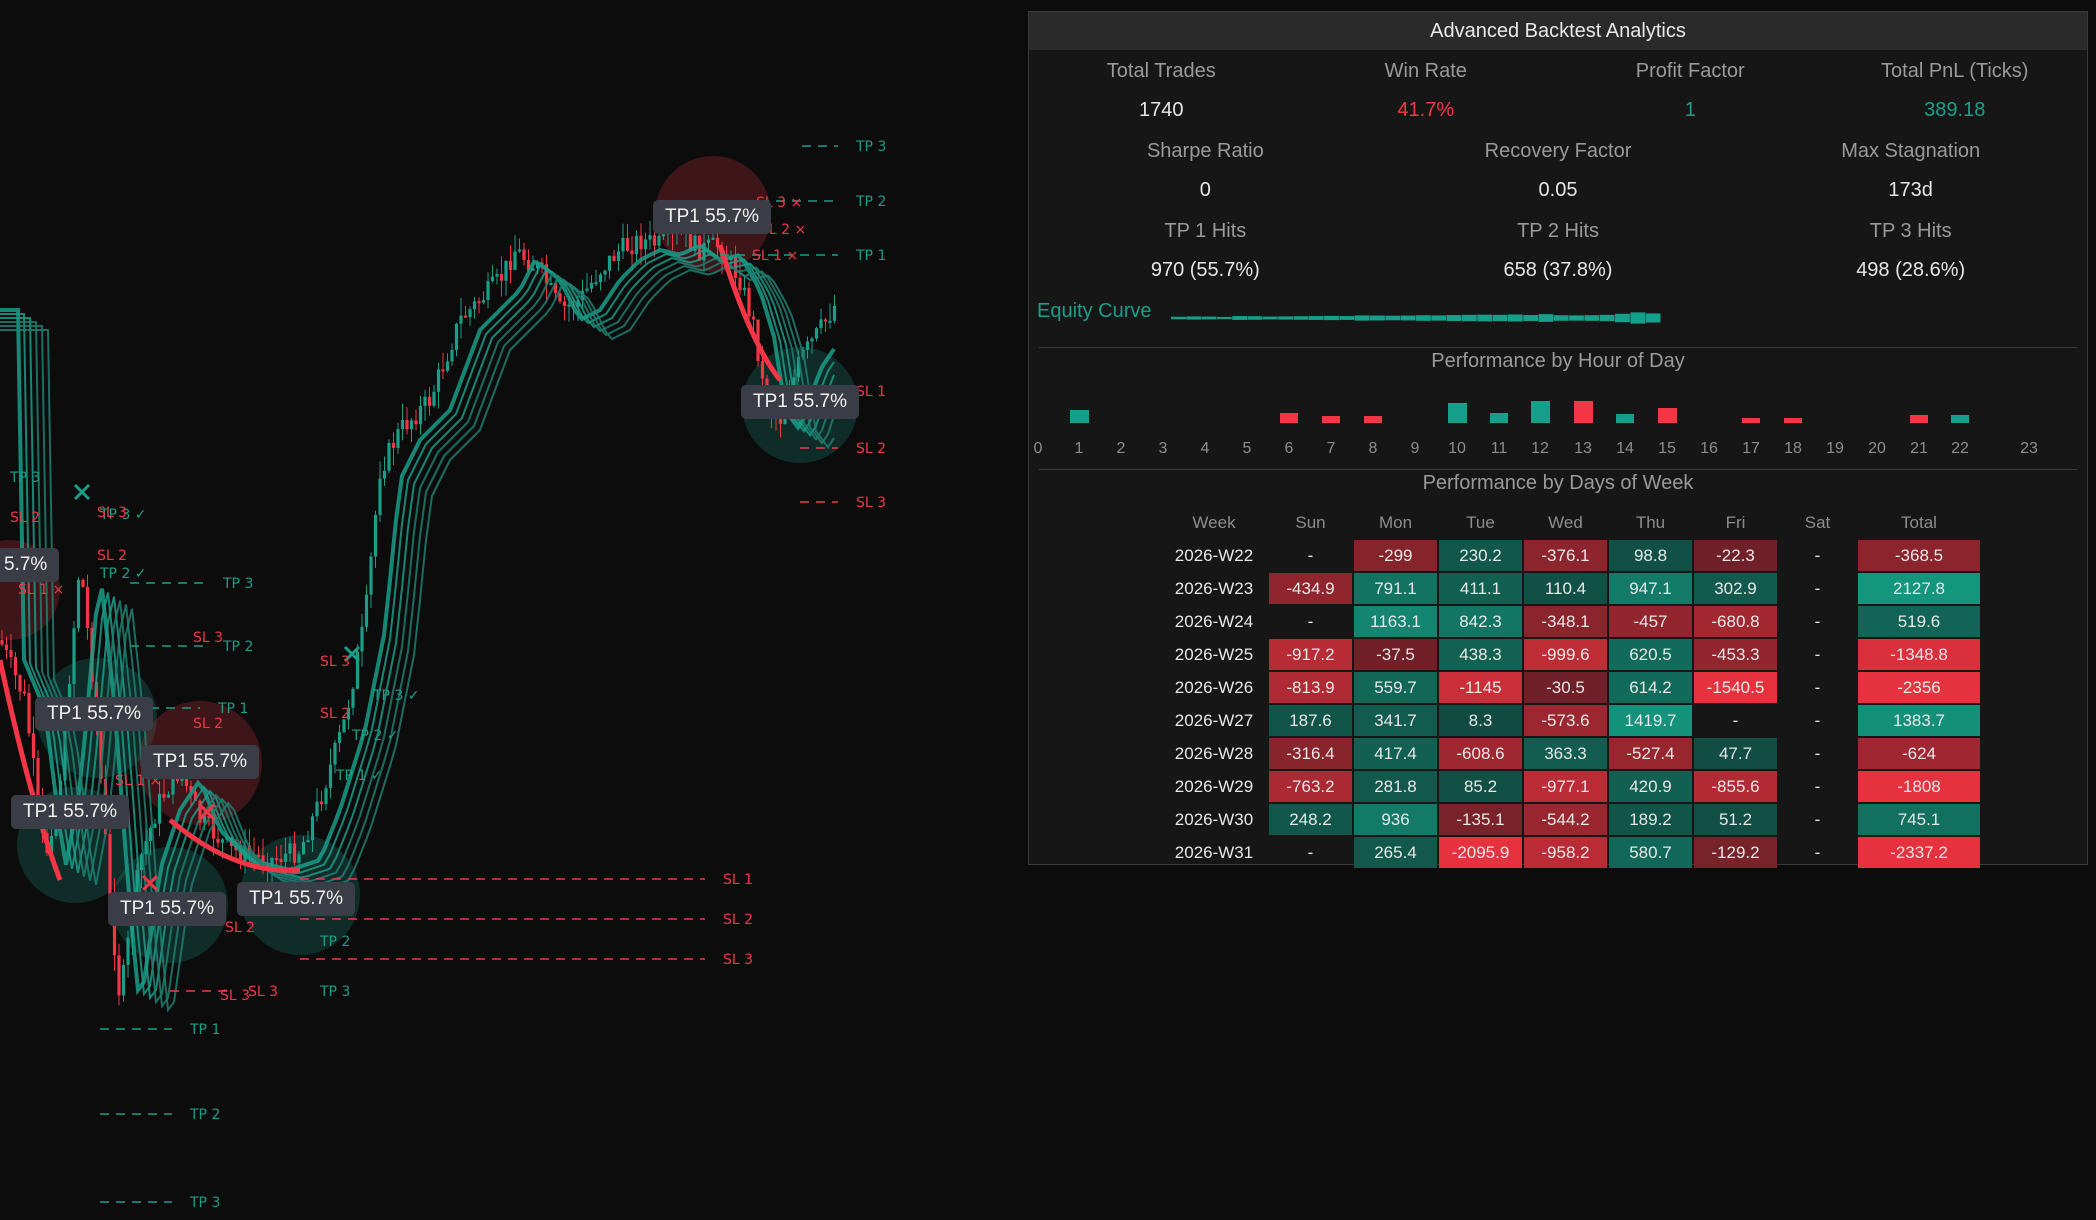 This screenshot has width=2096, height=1220. I want to click on day-cell: -680.8, so click(1735, 621).